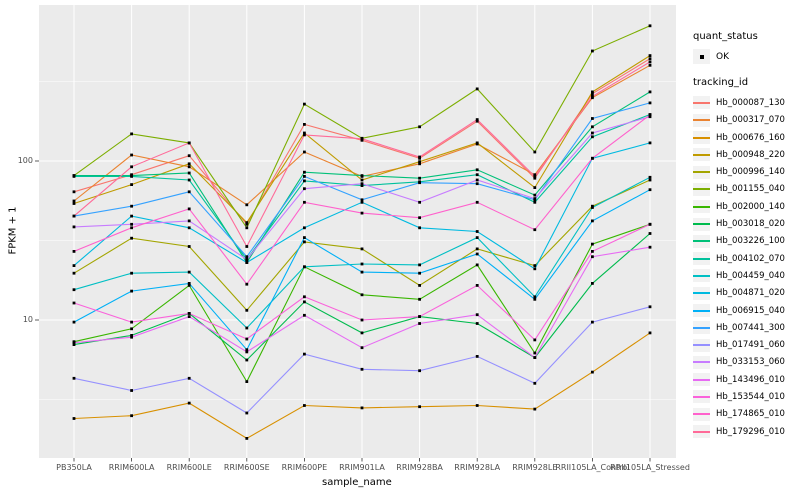  I want to click on legend-label-tracking-id: Hb_000676_160, so click(750, 137).